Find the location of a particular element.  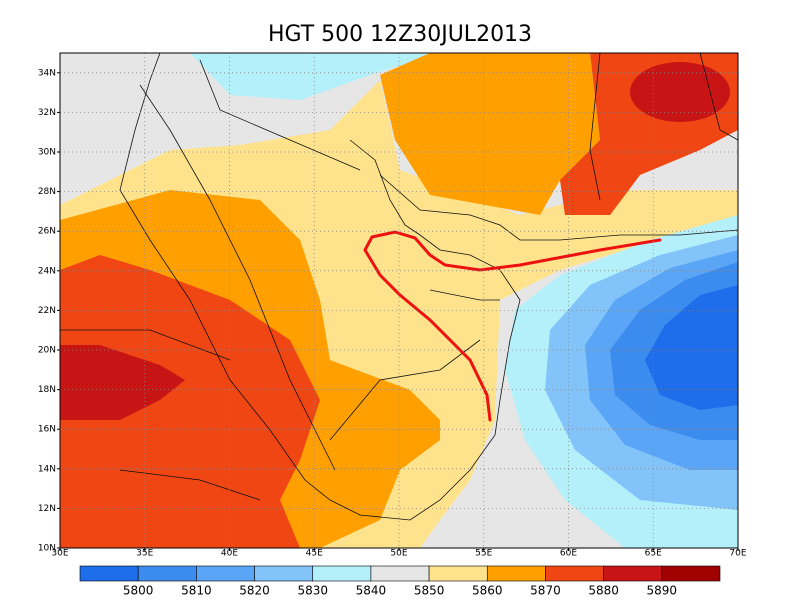

colorbar-label: 5800 is located at coordinates (138, 591).